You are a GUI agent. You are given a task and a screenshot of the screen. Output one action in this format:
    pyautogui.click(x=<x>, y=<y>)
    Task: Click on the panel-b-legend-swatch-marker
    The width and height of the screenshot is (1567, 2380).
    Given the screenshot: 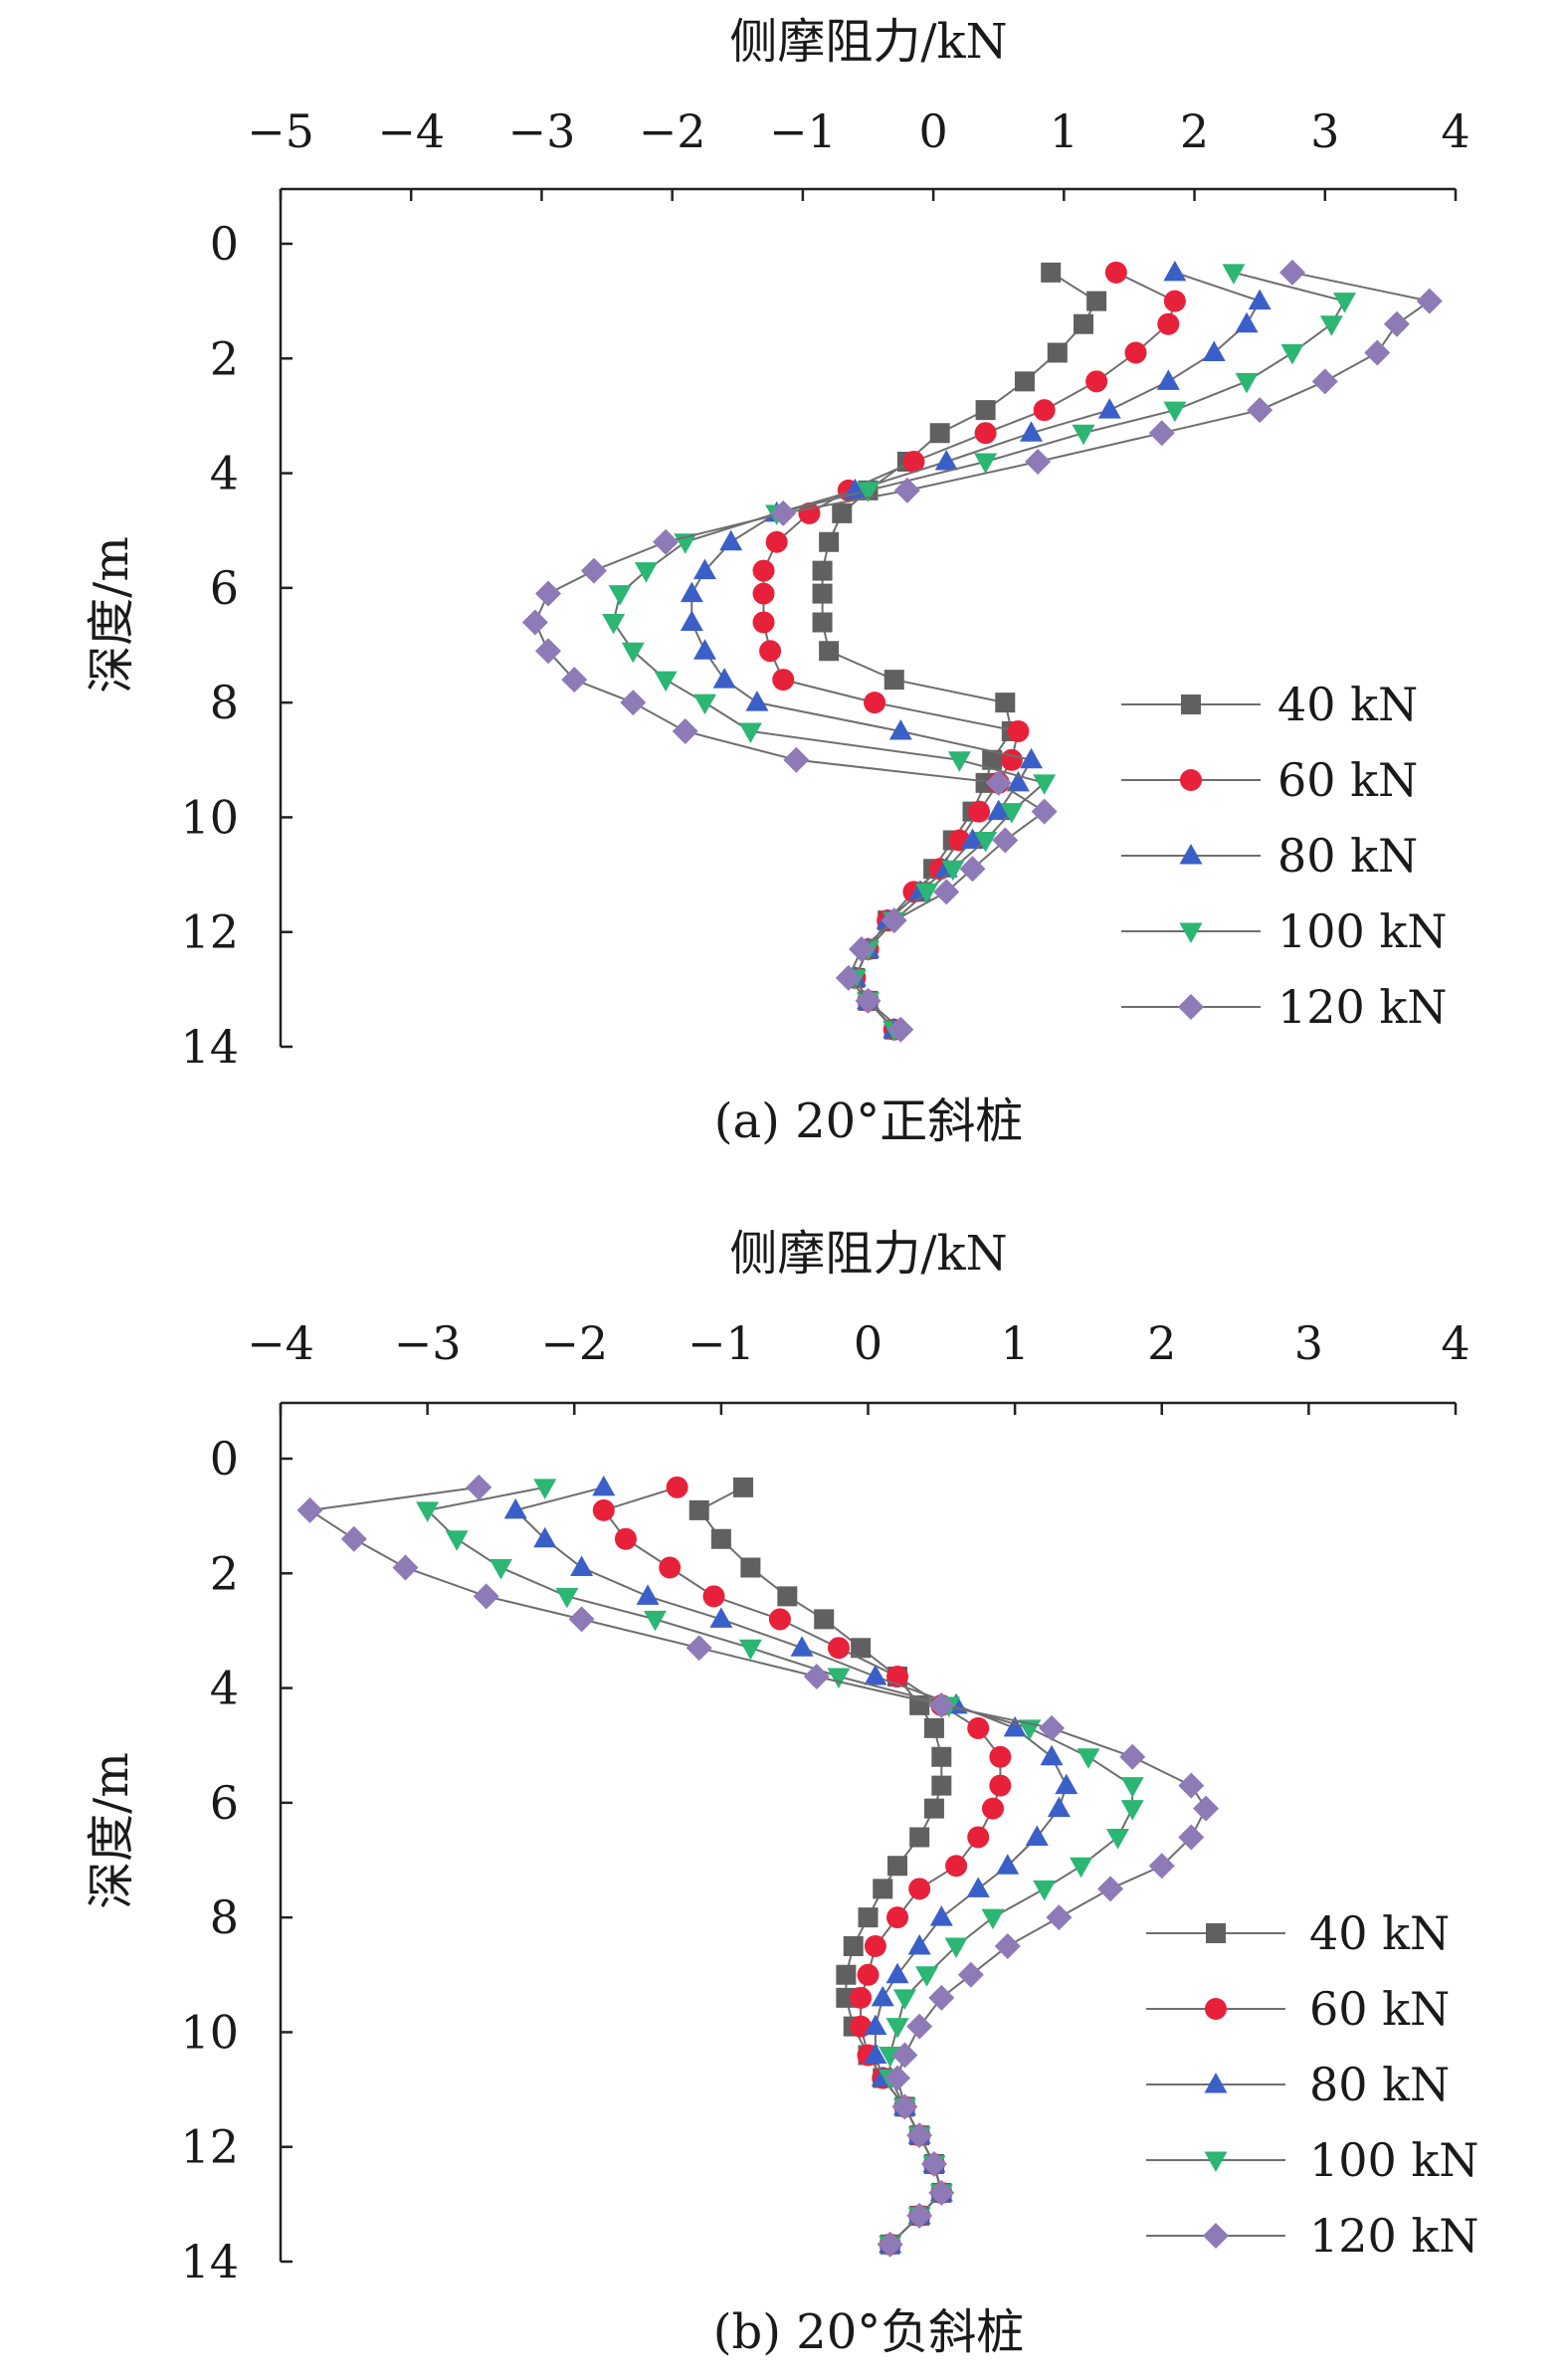 What is the action you would take?
    pyautogui.click(x=1216, y=2083)
    